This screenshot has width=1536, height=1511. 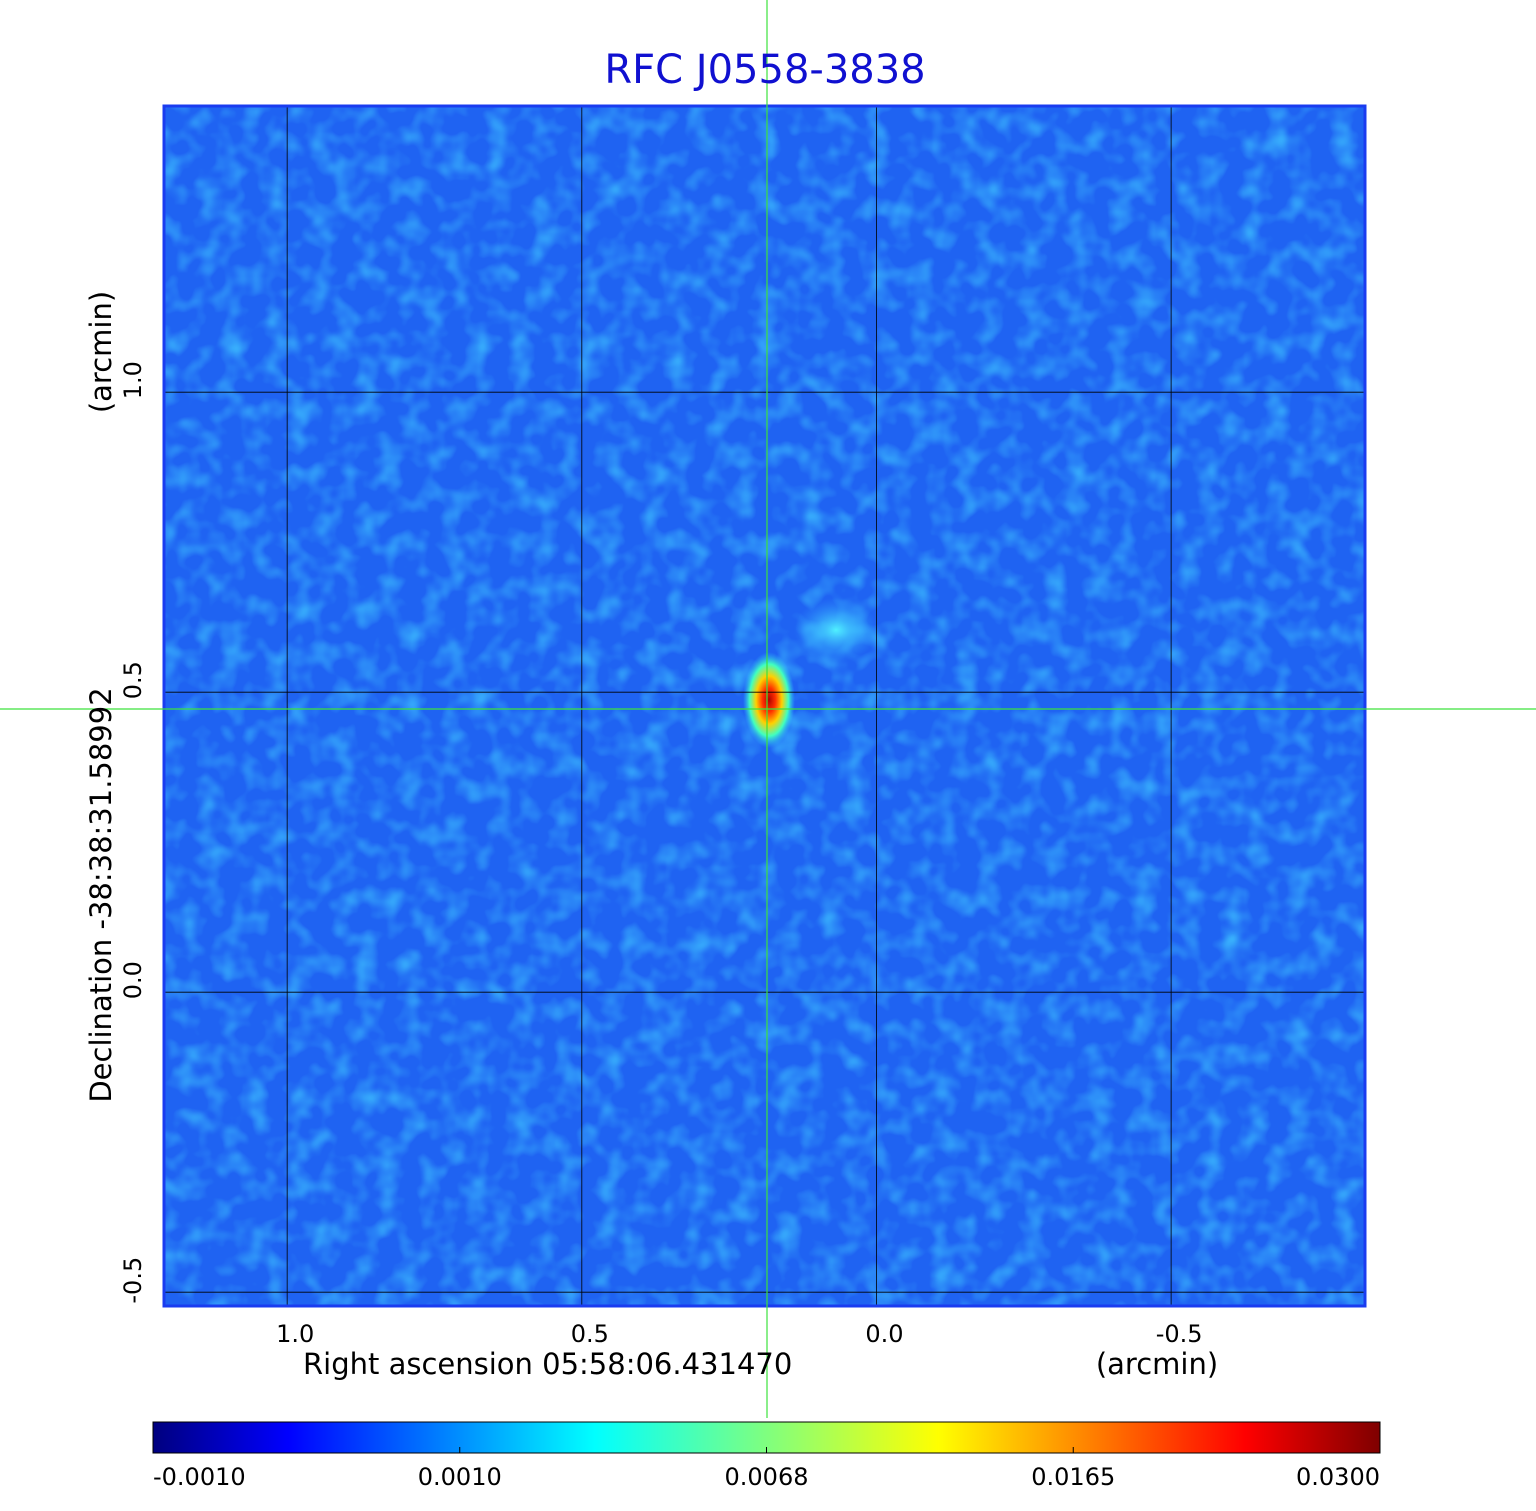 What do you see at coordinates (884, 1334) in the screenshot?
I see `x-tick-label: 0.0` at bounding box center [884, 1334].